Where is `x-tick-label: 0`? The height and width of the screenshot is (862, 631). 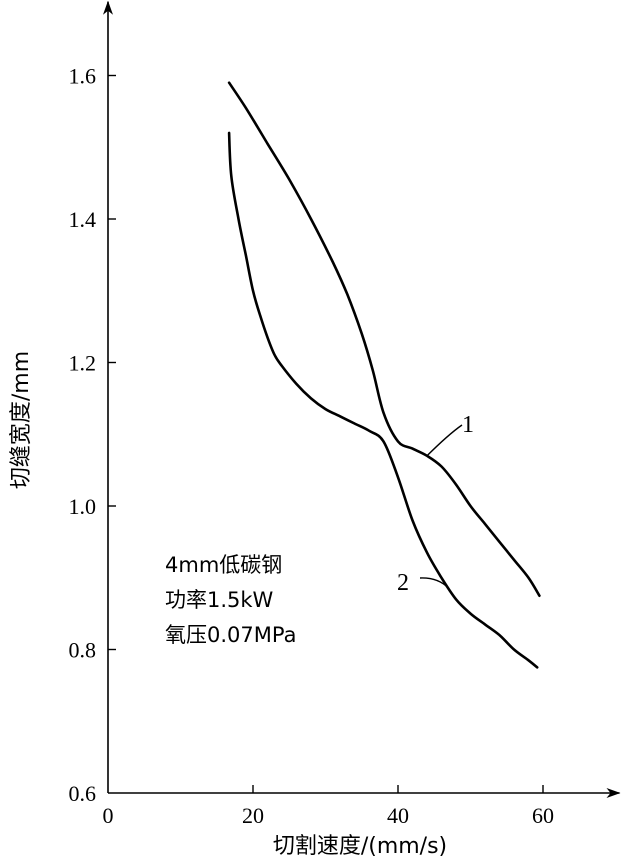 x-tick-label: 0 is located at coordinates (108, 815).